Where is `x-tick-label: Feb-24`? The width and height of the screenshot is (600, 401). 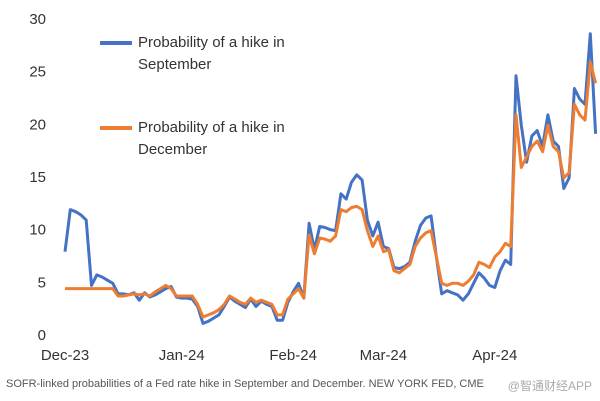
x-tick-label: Feb-24 is located at coordinates (293, 355).